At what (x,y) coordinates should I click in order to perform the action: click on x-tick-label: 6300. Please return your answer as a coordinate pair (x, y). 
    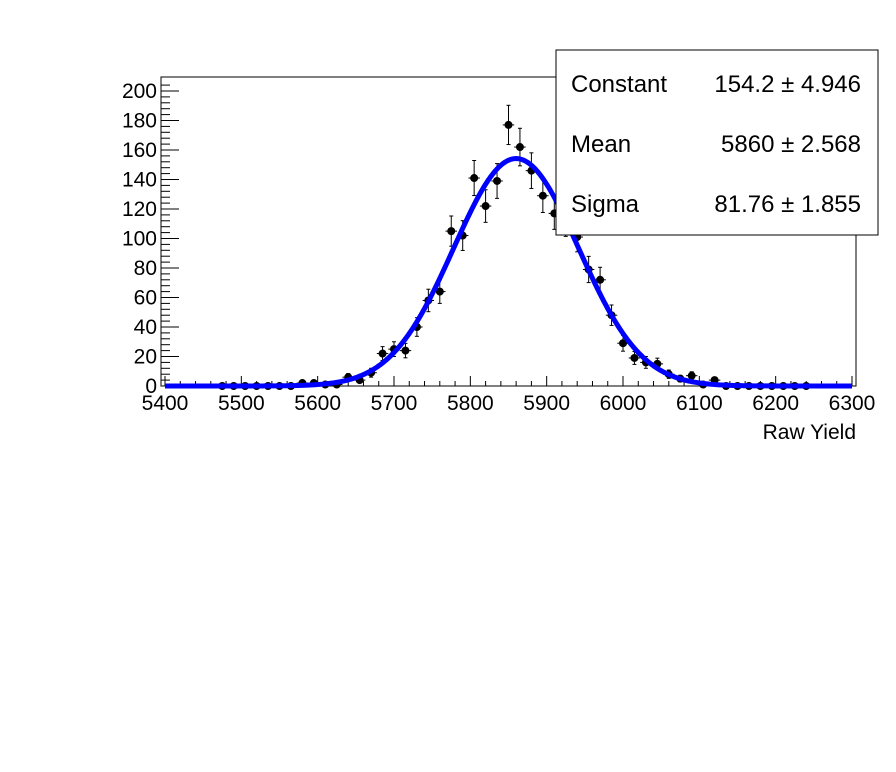
    Looking at the image, I should click on (852, 403).